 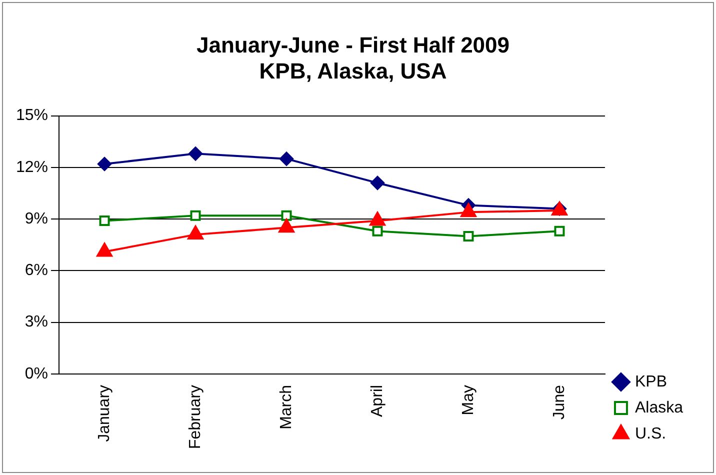 I want to click on chart-title: January-June - First Half 2009 KPB, Alaska, USA, so click(x=353, y=58).